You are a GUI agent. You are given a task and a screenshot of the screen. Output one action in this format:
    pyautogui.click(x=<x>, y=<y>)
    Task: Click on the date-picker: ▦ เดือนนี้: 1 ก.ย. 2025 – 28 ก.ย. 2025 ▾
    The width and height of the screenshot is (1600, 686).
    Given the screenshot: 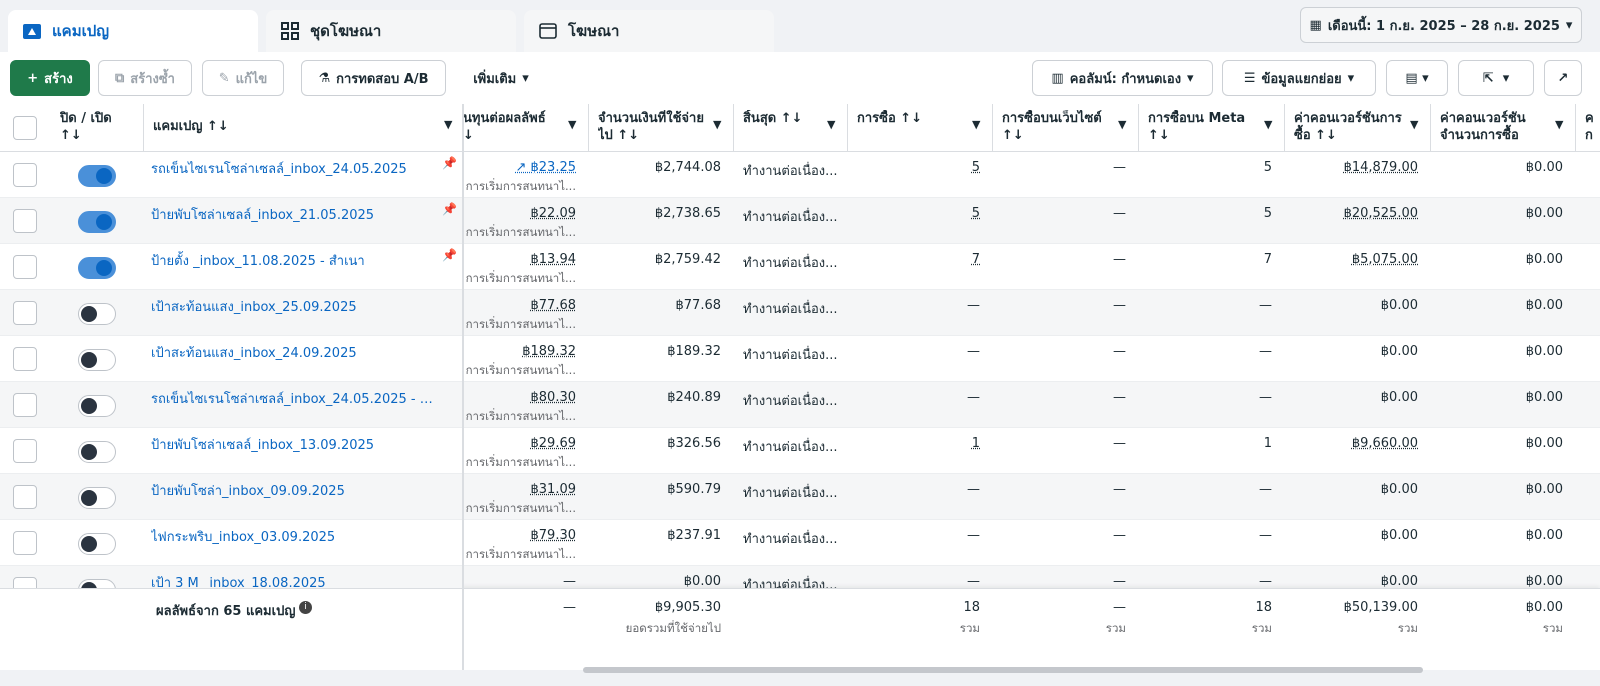 What is the action you would take?
    pyautogui.click(x=1441, y=25)
    